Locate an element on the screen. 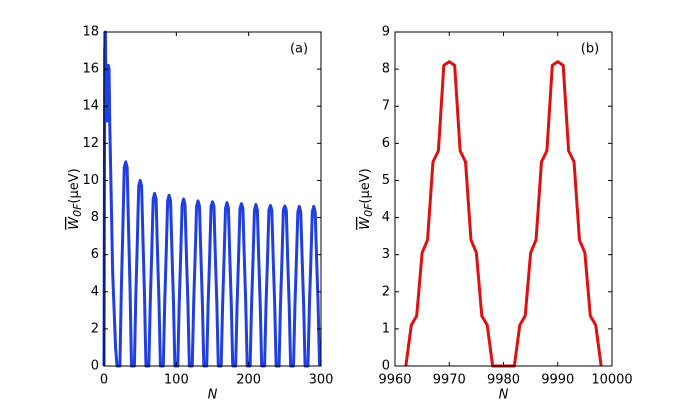 The image size is (692, 413). panel-label: (b) is located at coordinates (590, 49).